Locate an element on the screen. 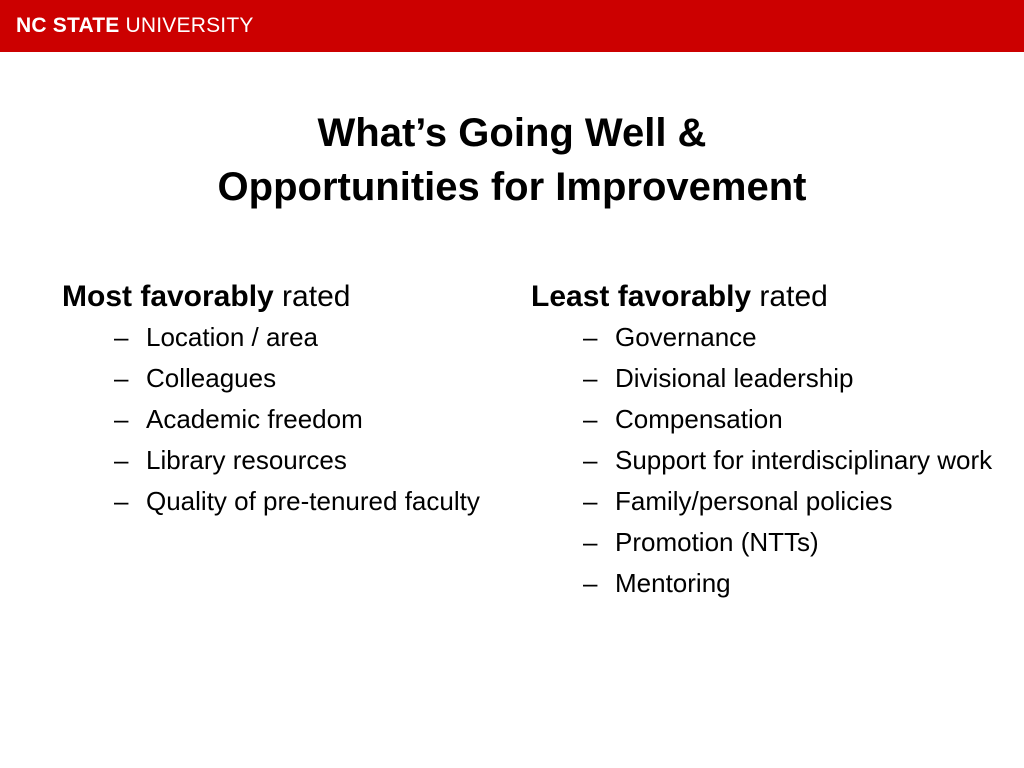 This screenshot has height=768, width=1024. most-favorably-heading: Most favorably rated is located at coordinates (272, 297).